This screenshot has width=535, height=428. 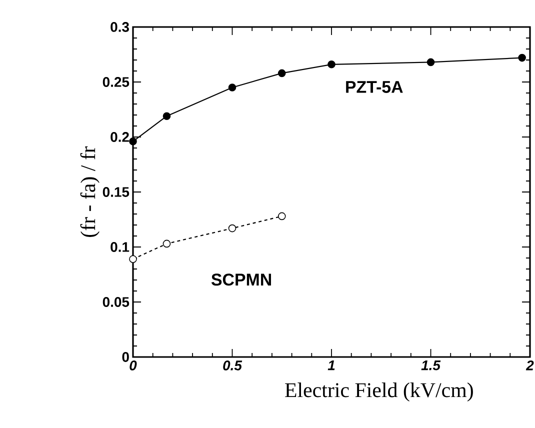 I want to click on y-tick-label: 0, so click(x=125, y=357).